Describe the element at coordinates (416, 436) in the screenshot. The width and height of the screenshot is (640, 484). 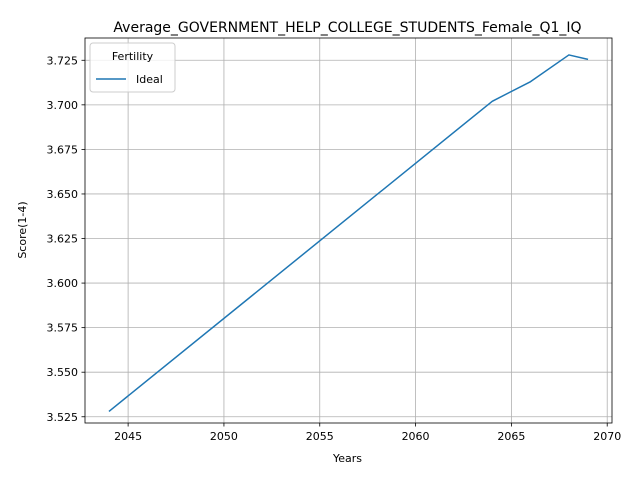
I see `x-tick-label: 2060` at that location.